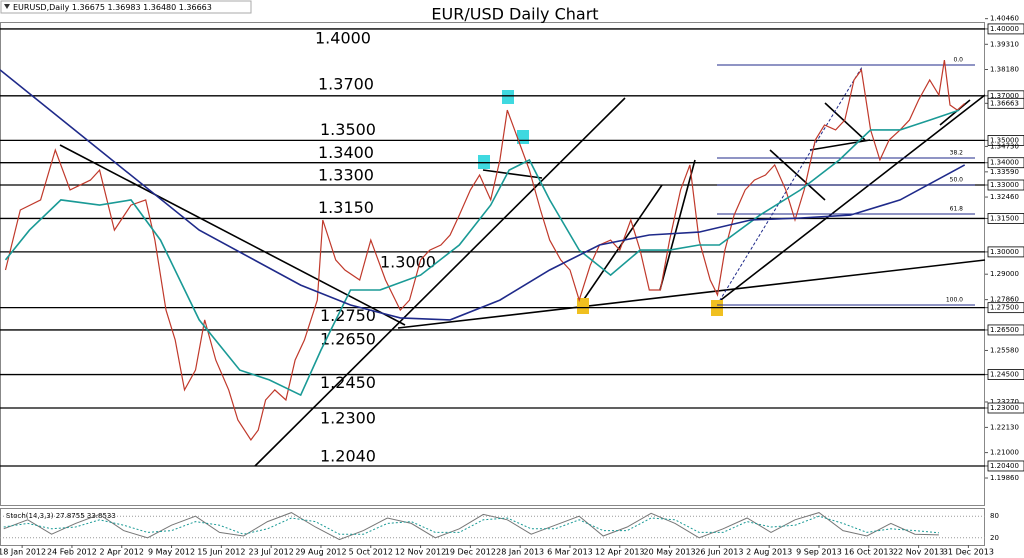 The image size is (1024, 558). What do you see at coordinates (348, 417) in the screenshot?
I see `level-label: 1.2300` at bounding box center [348, 417].